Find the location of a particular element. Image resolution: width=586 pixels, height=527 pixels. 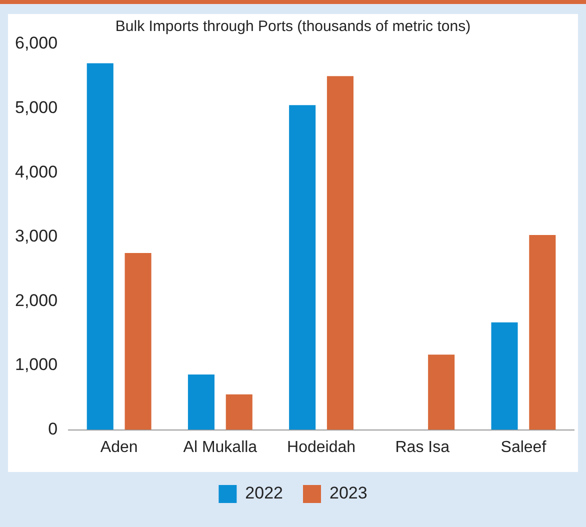

y-tick-label: 0 is located at coordinates (53, 428).